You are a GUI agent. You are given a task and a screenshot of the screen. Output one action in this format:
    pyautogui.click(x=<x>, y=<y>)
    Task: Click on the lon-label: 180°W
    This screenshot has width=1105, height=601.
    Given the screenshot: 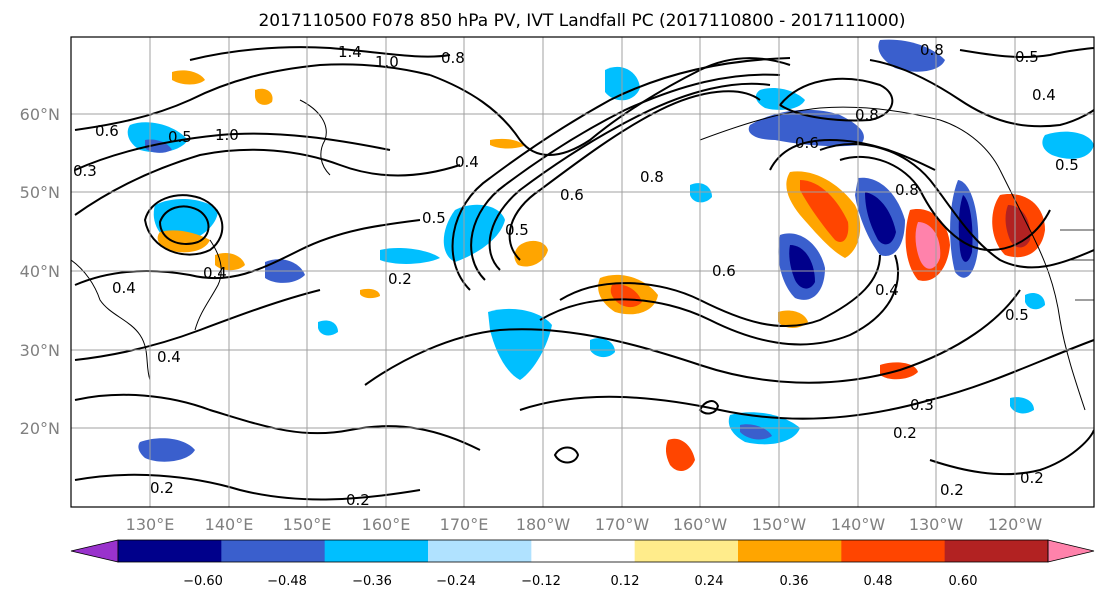 What is the action you would take?
    pyautogui.click(x=543, y=524)
    